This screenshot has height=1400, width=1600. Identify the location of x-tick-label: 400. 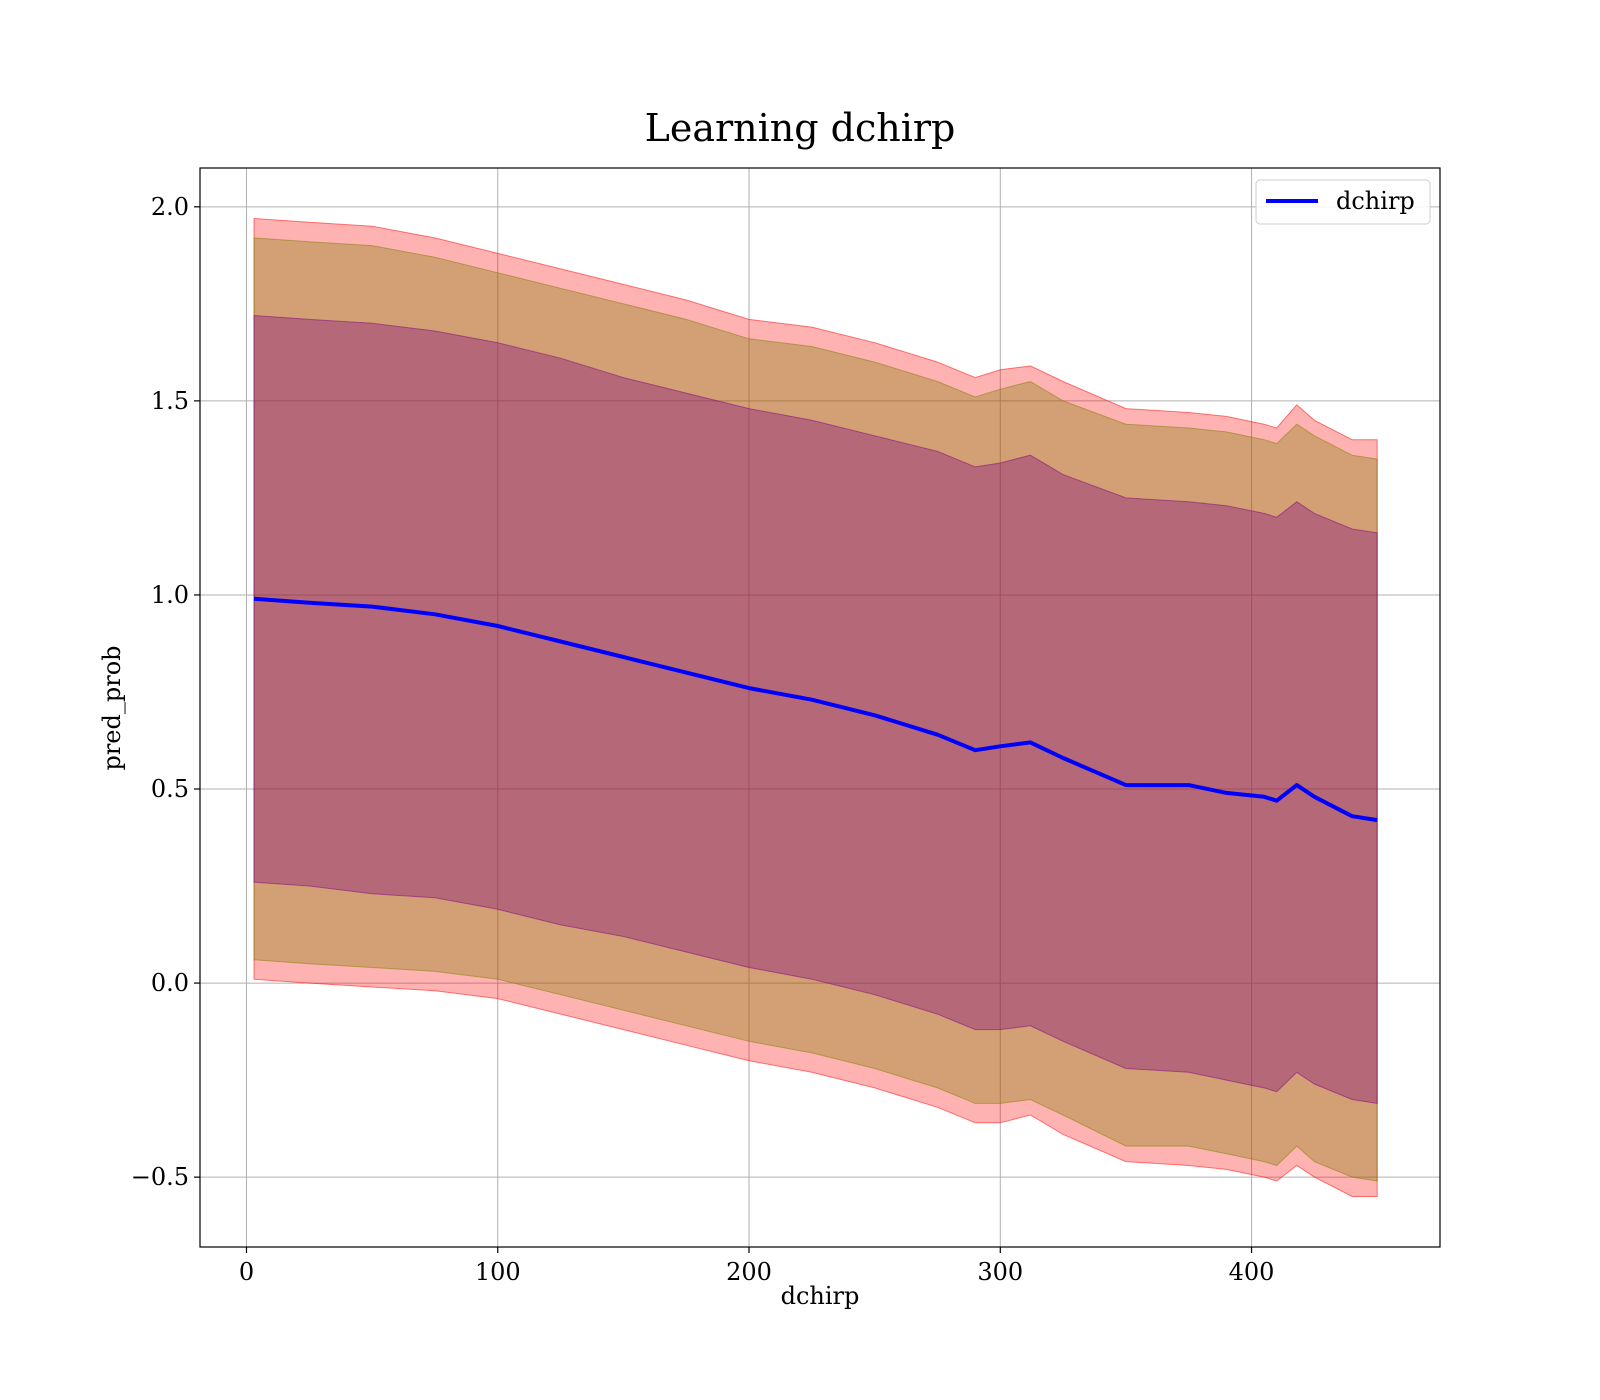
(1252, 1272).